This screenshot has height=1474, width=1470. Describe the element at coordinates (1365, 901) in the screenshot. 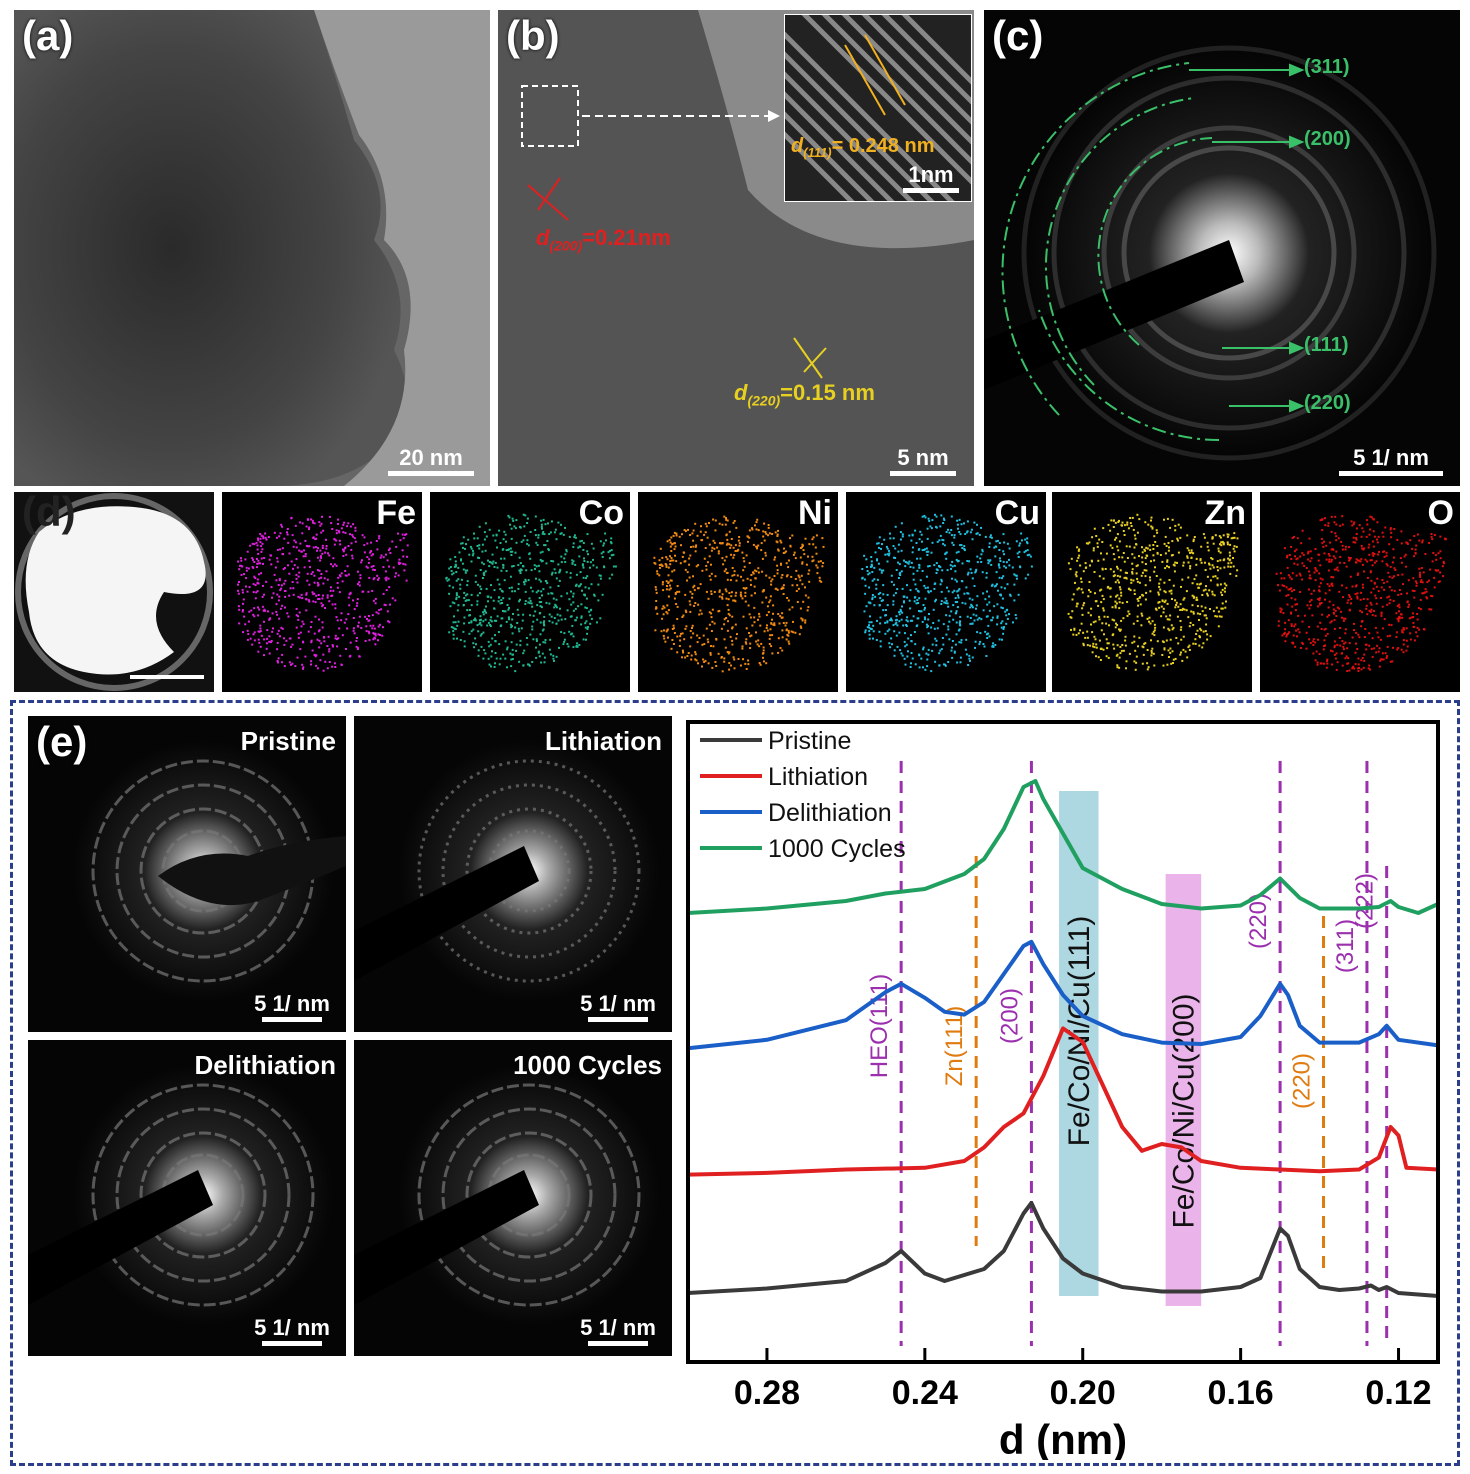

I see `reference-label: (222)` at that location.